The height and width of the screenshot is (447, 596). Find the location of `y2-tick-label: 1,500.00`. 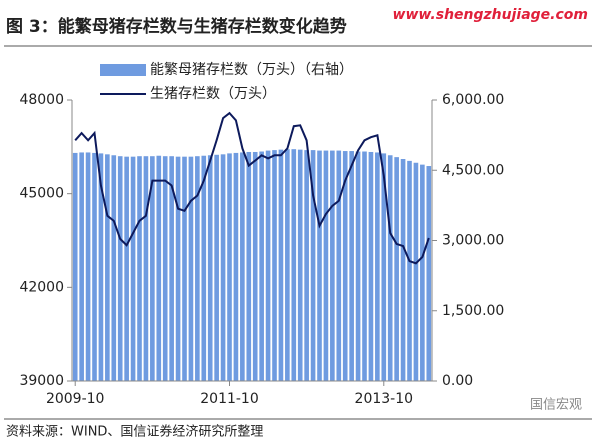

y2-tick-label: 1,500.00 is located at coordinates (473, 311).